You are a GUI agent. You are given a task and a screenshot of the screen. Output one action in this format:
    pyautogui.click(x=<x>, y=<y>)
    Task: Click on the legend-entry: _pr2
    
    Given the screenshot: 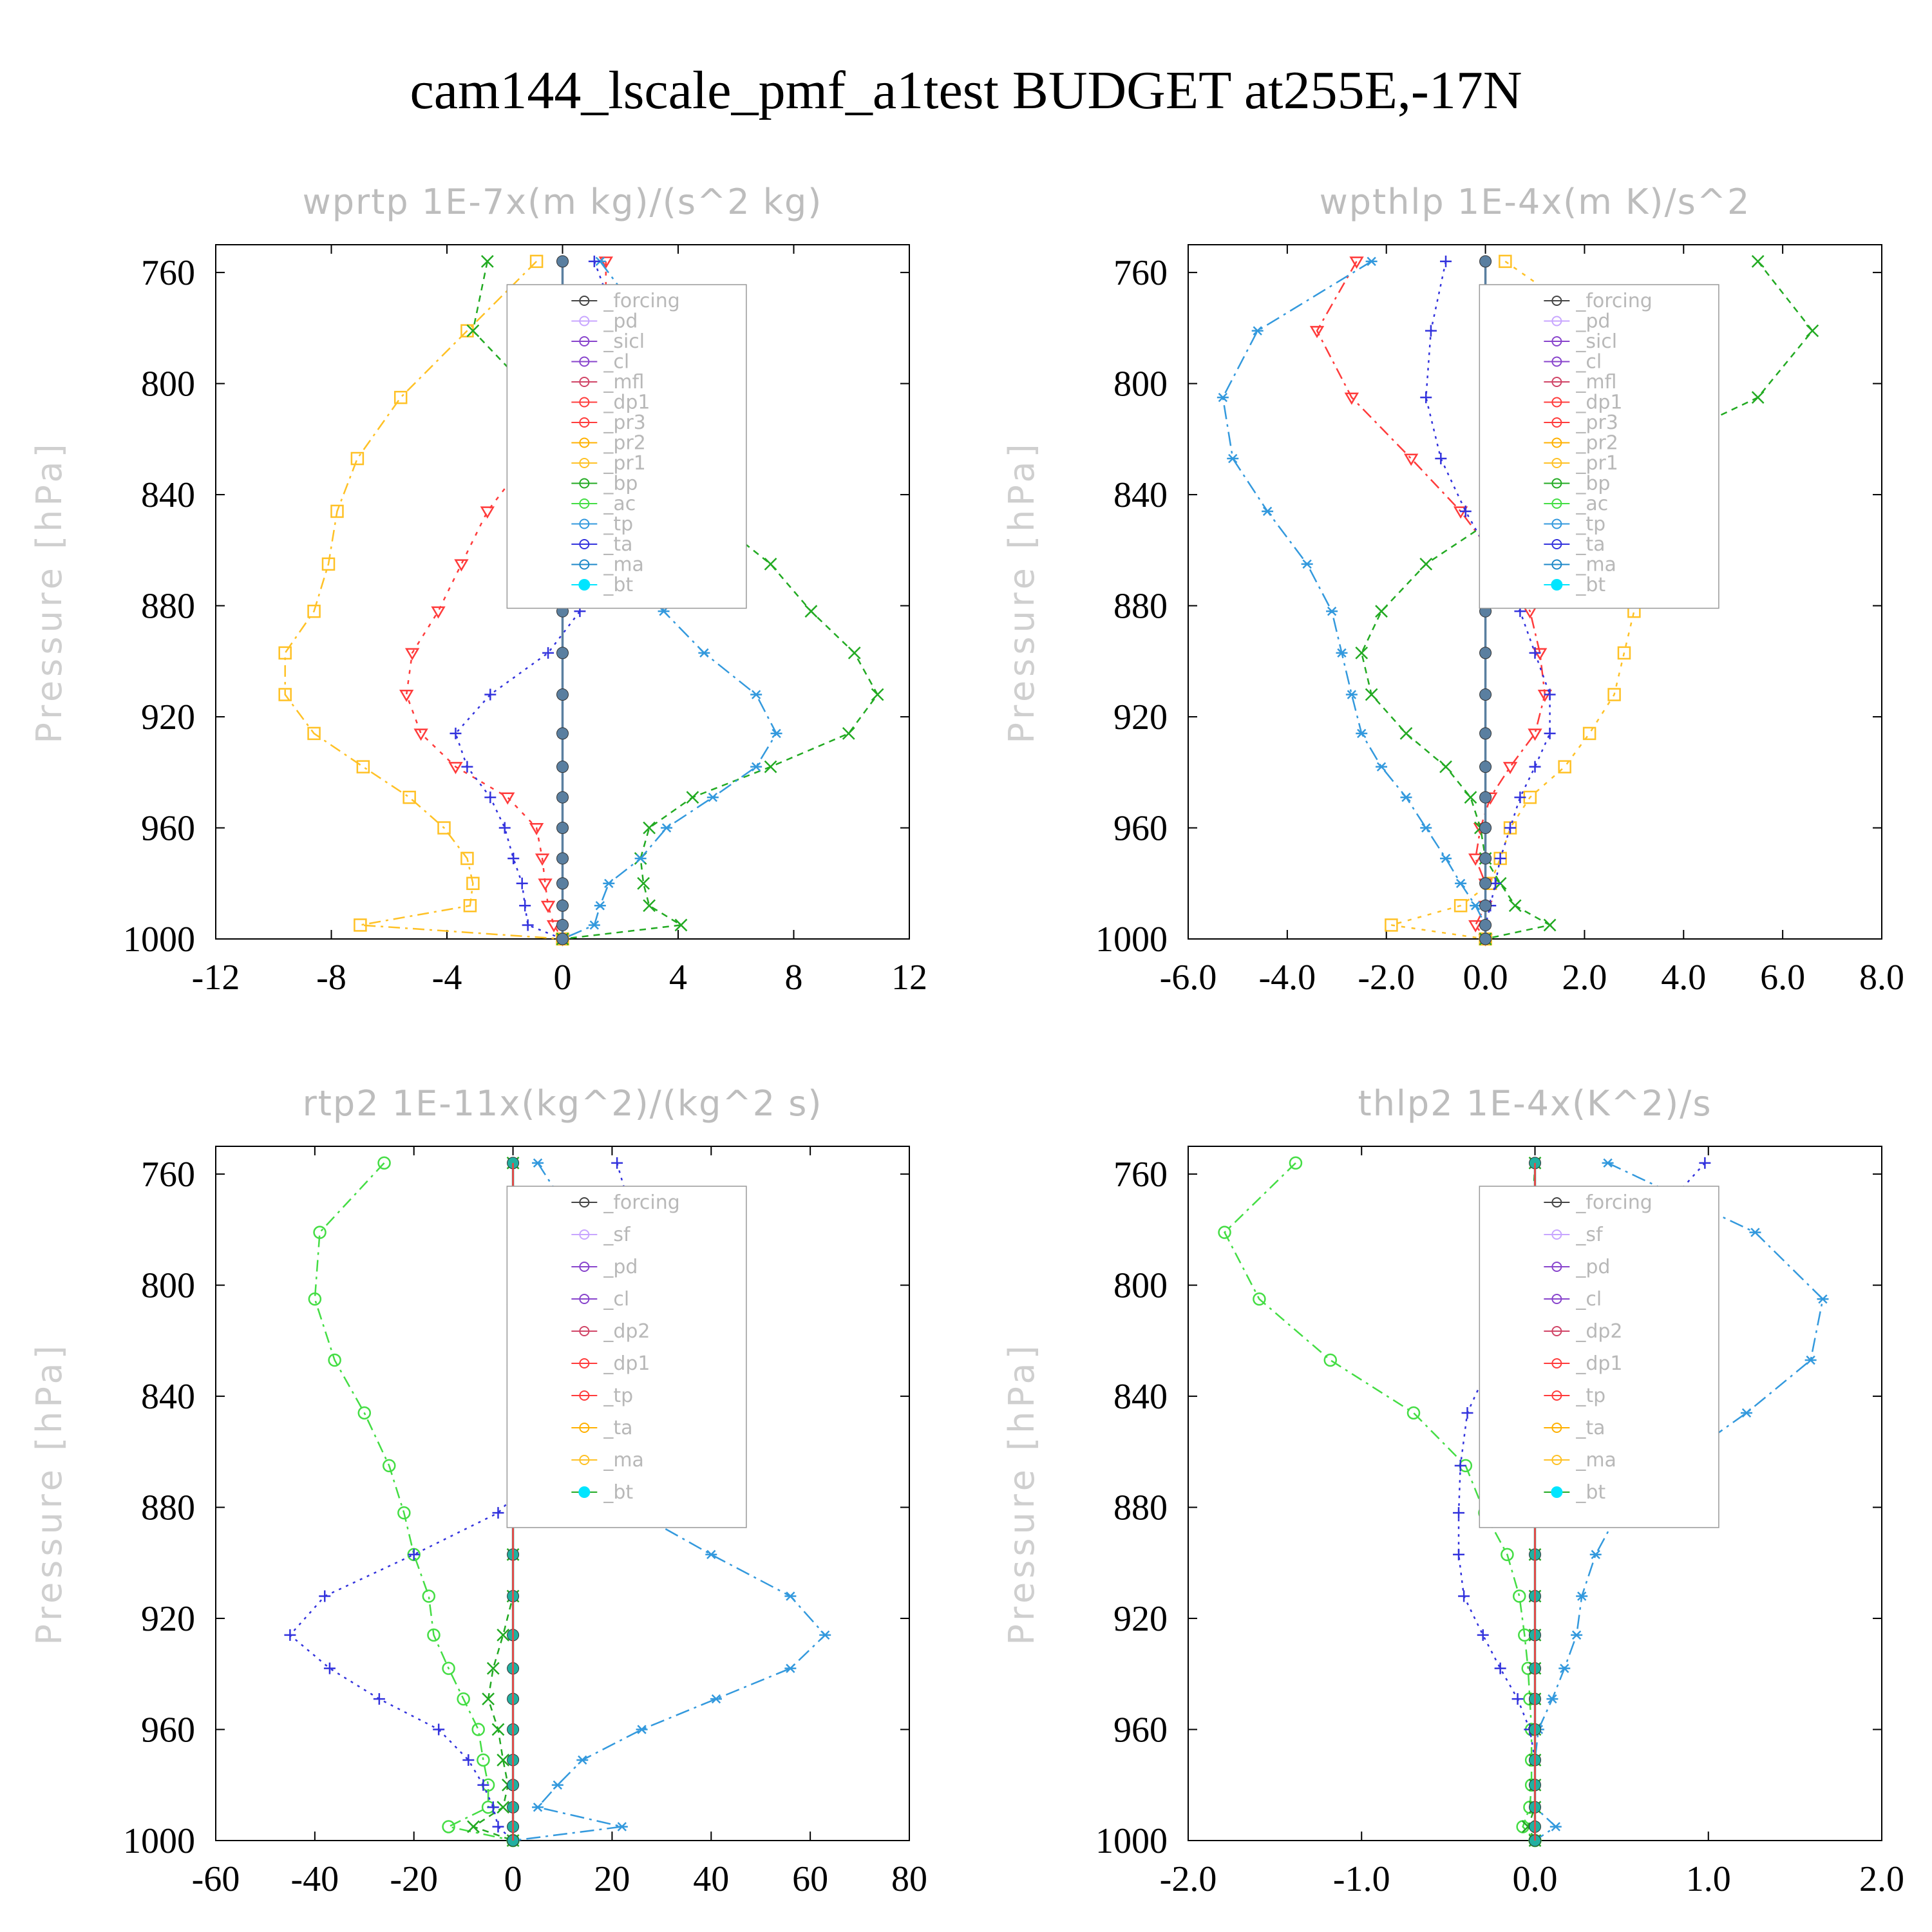 What is the action you would take?
    pyautogui.click(x=624, y=444)
    